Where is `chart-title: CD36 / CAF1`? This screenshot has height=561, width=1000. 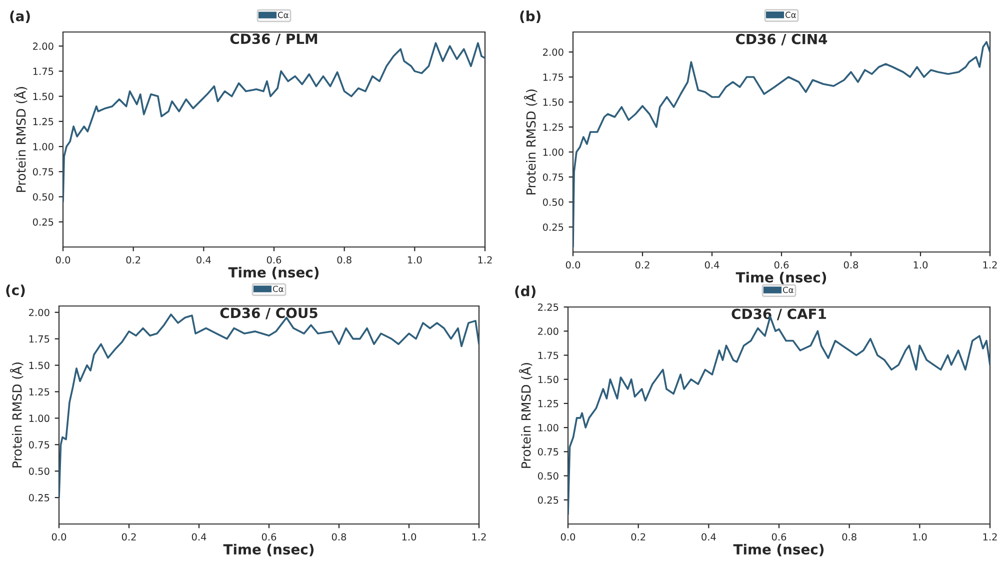
chart-title: CD36 / CAF1 is located at coordinates (779, 314).